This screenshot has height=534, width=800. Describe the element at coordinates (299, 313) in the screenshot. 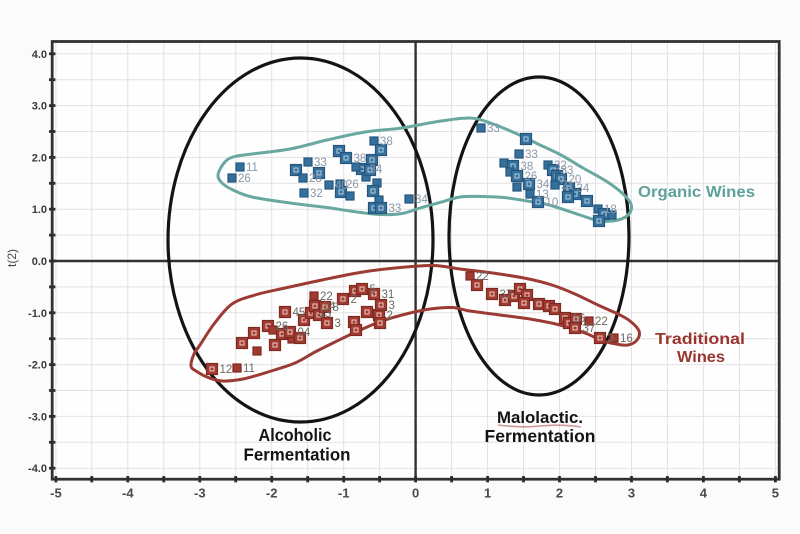

I see `svg-text: 45` at that location.